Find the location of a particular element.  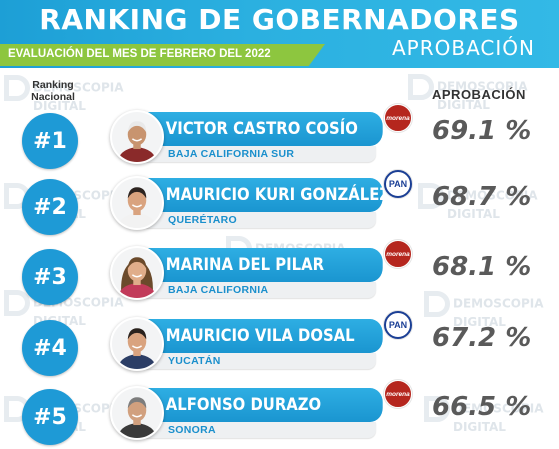

approval-percent: 66.5 % is located at coordinates (482, 407).